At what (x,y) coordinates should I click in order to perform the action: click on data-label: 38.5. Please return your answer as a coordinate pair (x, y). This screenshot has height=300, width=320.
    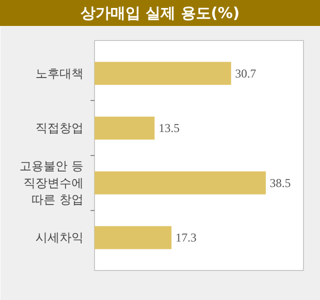
    Looking at the image, I should click on (280, 183).